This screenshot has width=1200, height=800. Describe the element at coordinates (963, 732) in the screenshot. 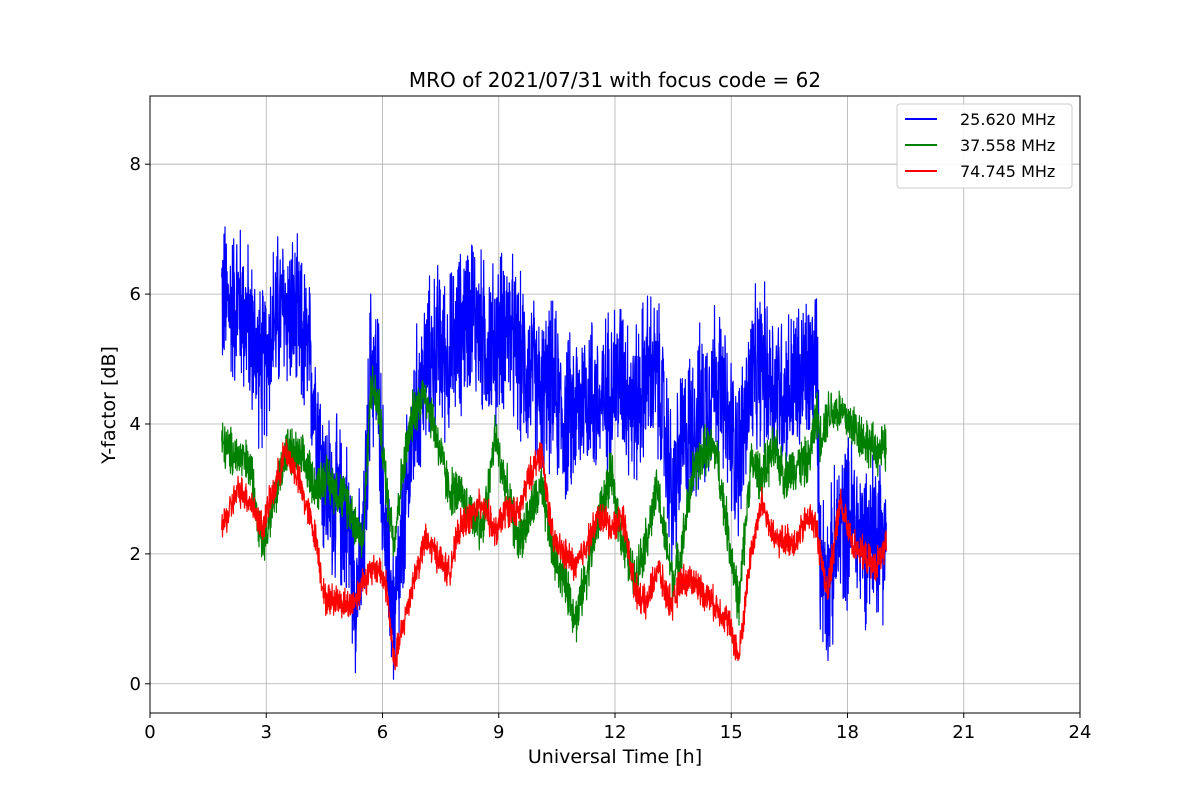

I see `x-tick-label: 21` at that location.